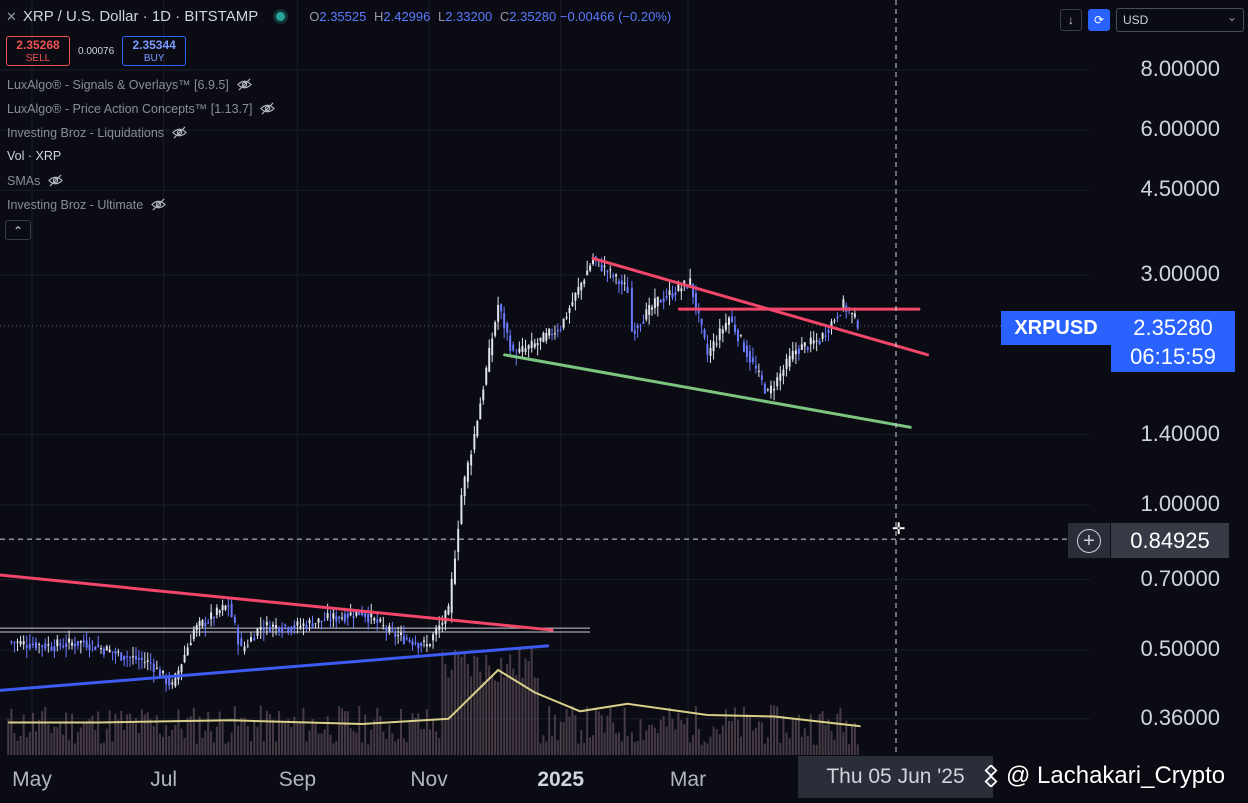  Describe the element at coordinates (87, 204) in the screenshot. I see `indicator-ultimate: Investing Broz - Ultimate` at that location.